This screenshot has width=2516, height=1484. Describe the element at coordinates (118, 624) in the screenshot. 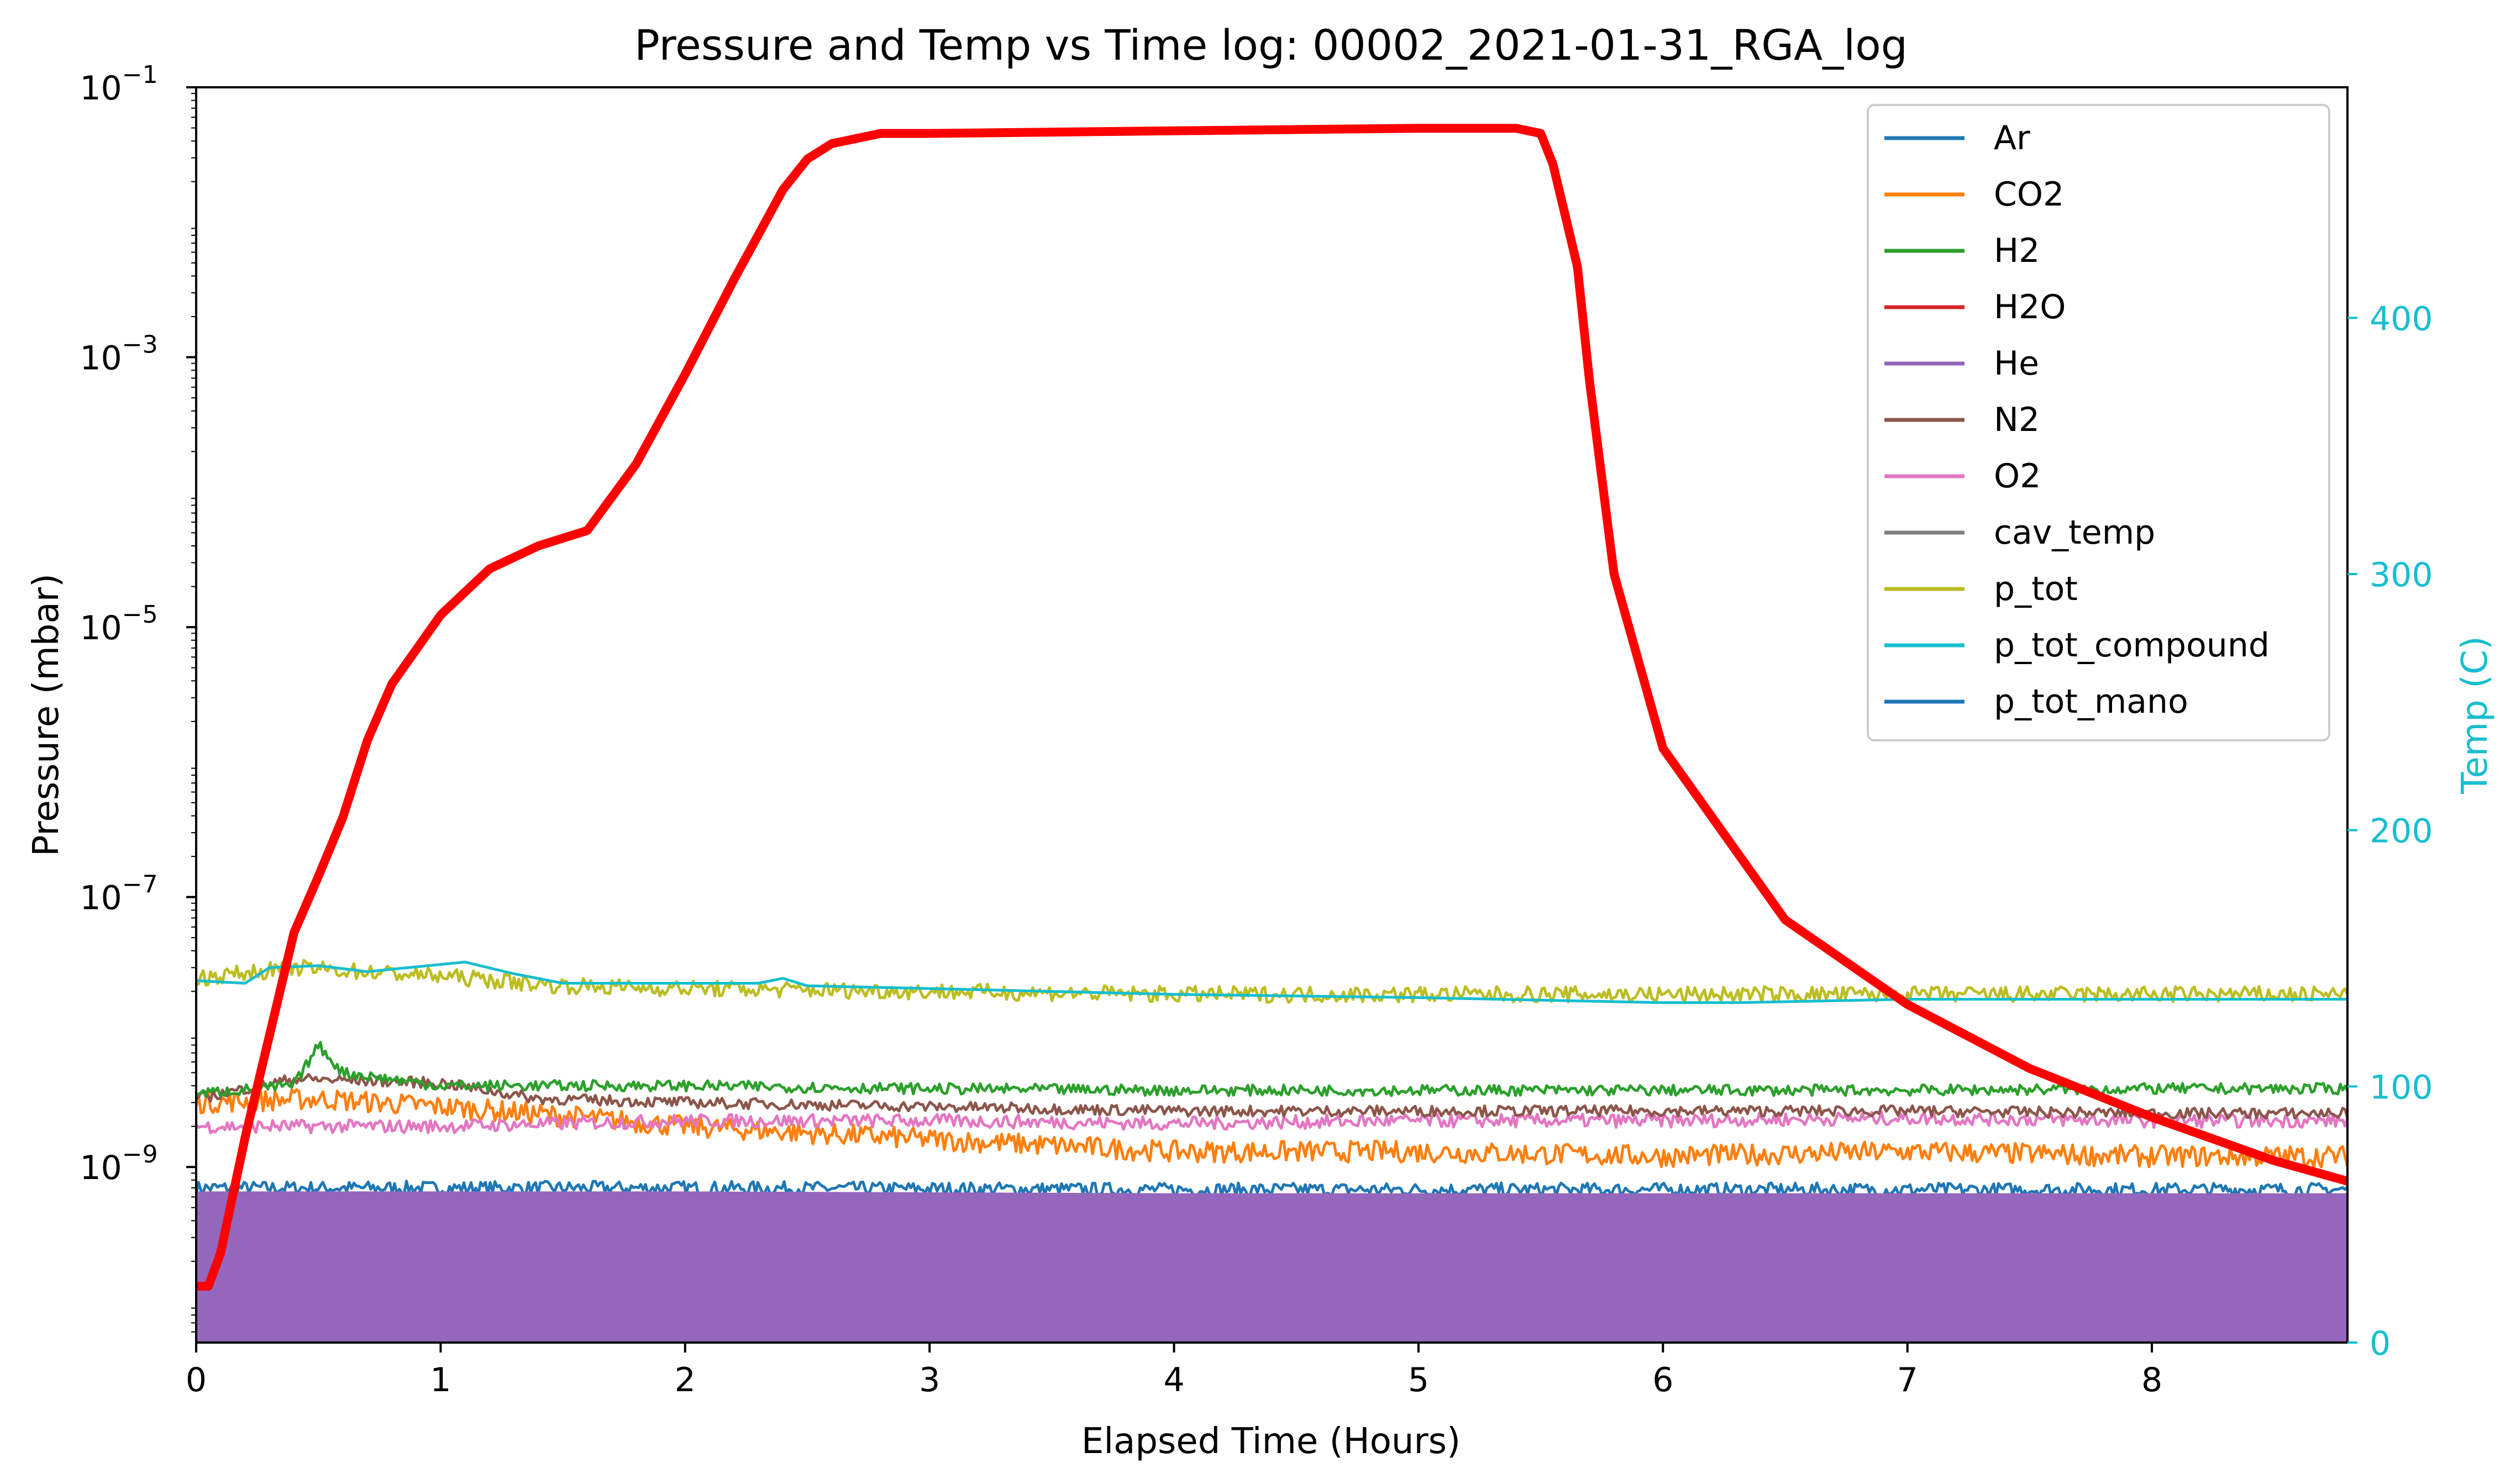

I see `y-tick-label: 10⁻⁵` at that location.